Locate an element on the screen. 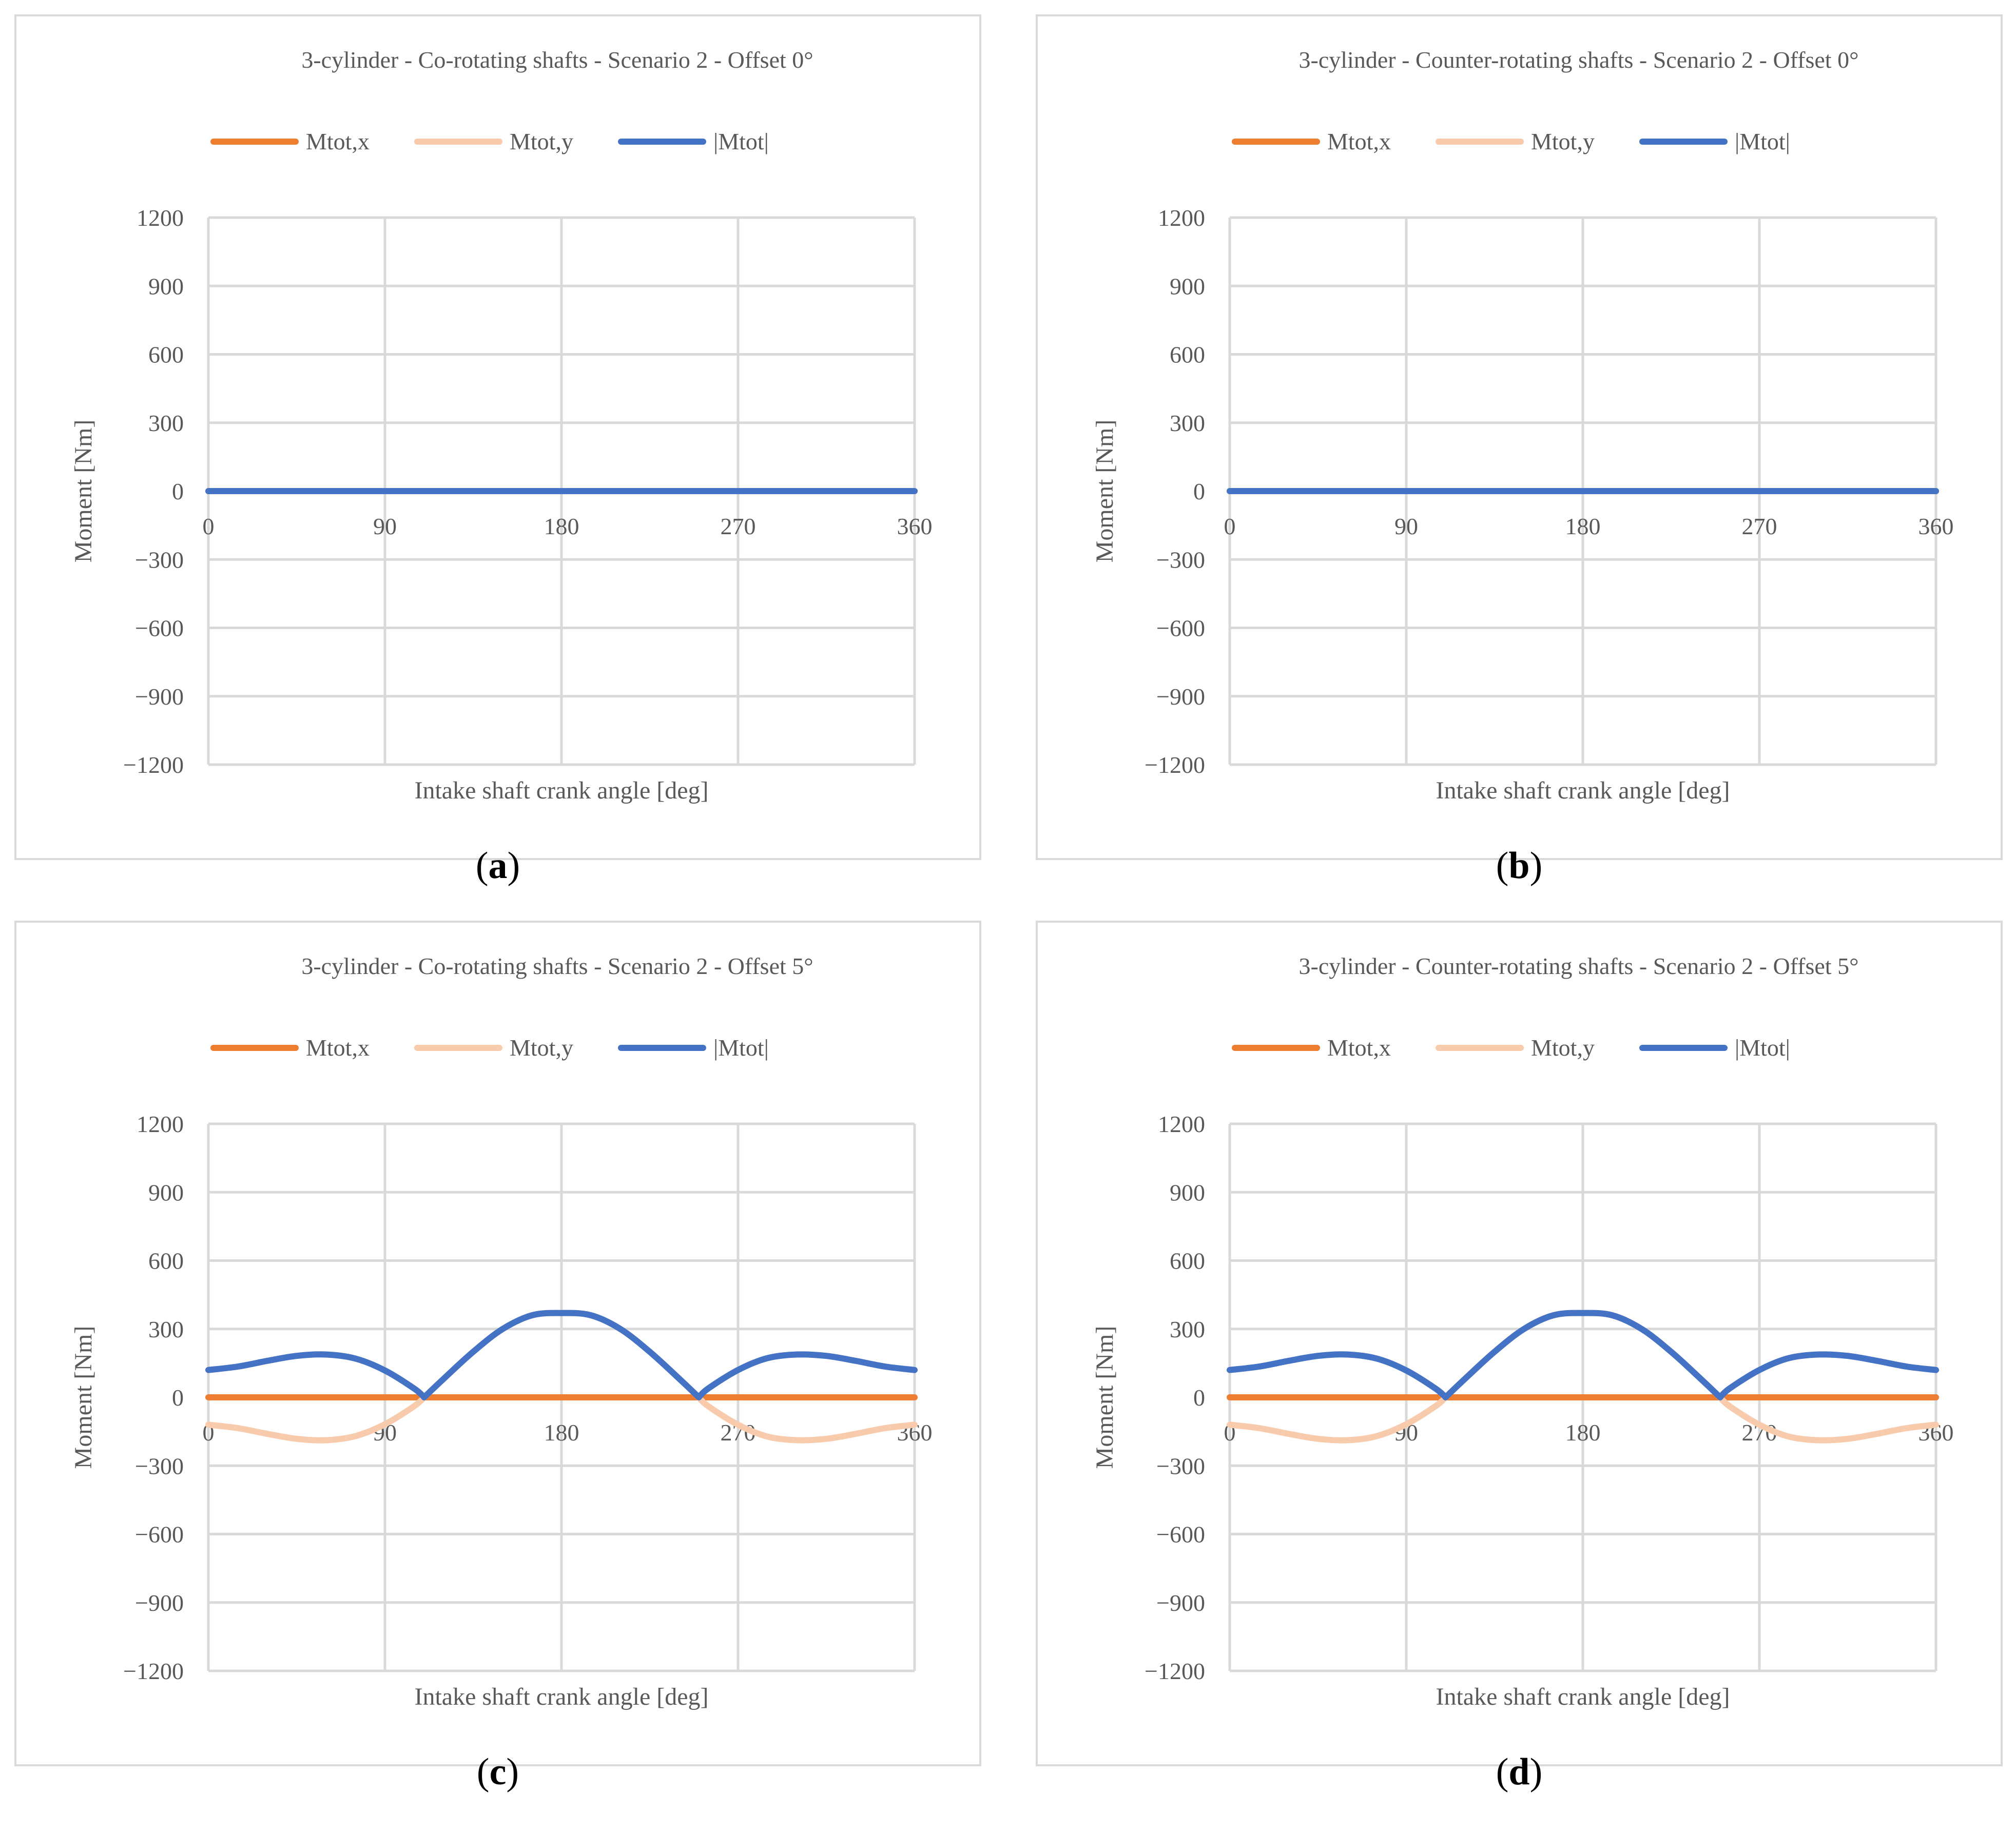  panel-caption: (b) is located at coordinates (1519, 866).